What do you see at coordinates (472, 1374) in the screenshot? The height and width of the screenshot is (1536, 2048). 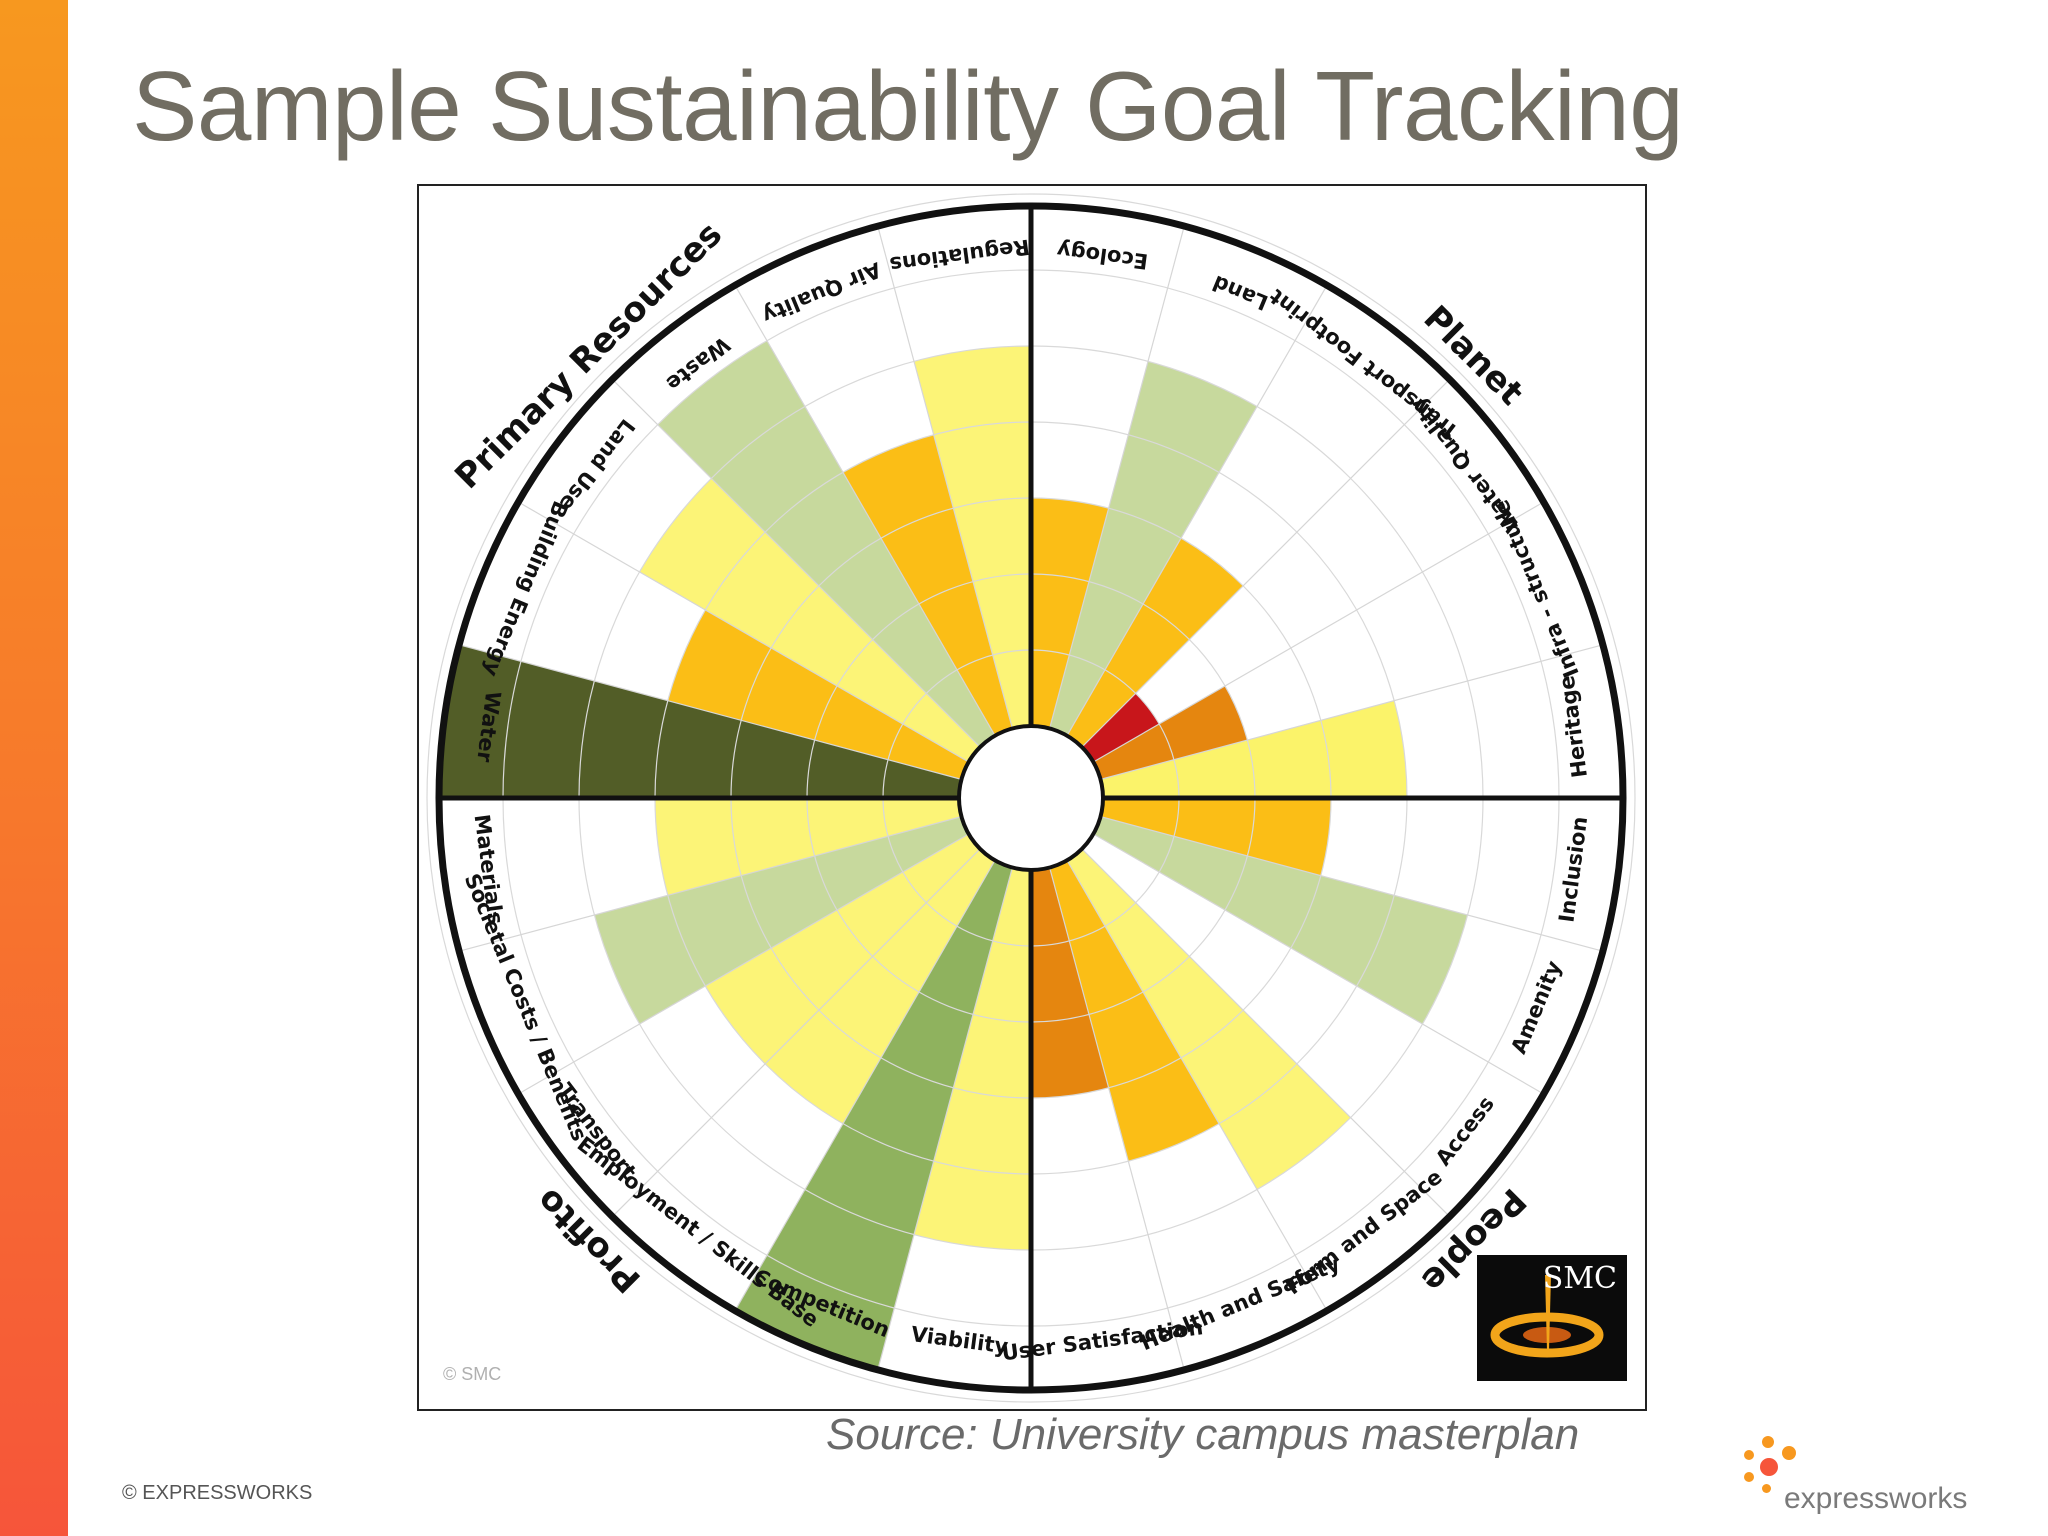 I see `chart-copyright: © SMC` at bounding box center [472, 1374].